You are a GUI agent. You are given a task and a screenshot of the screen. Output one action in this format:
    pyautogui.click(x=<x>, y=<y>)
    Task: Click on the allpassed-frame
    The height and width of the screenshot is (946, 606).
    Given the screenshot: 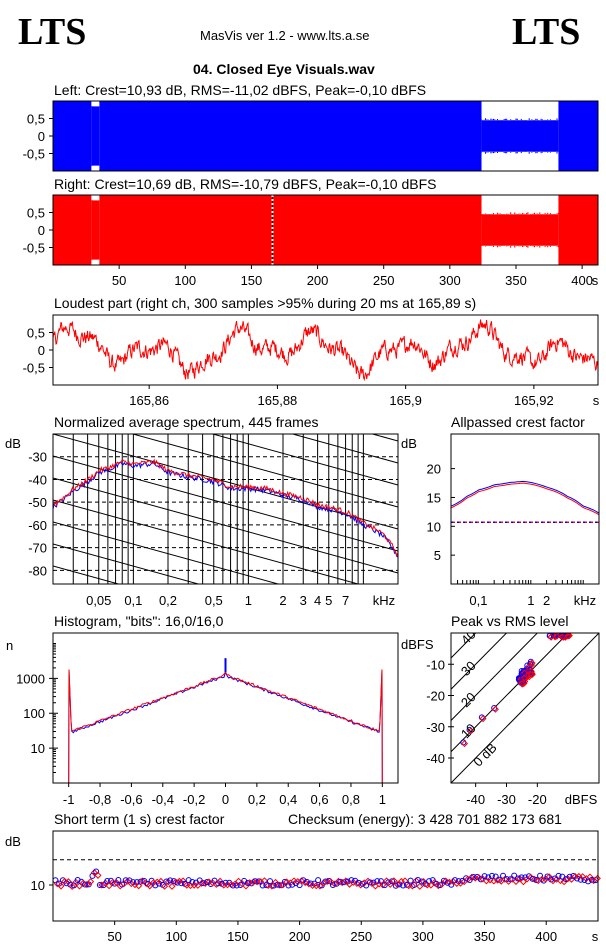 What is the action you would take?
    pyautogui.click(x=525, y=509)
    